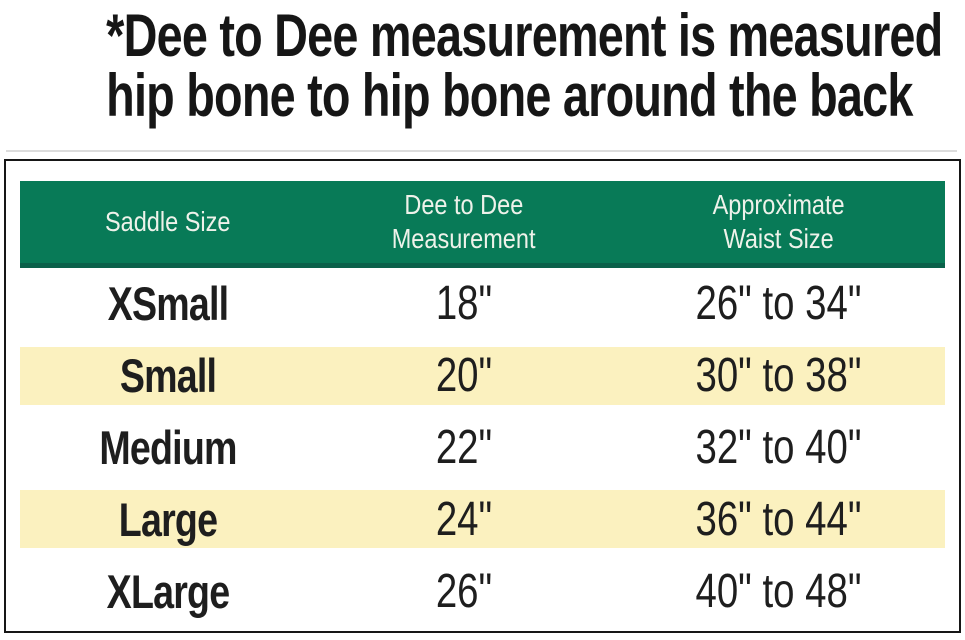 This screenshot has height=640, width=965. I want to click on waist-size-cell: 36" to 44", so click(778, 519).